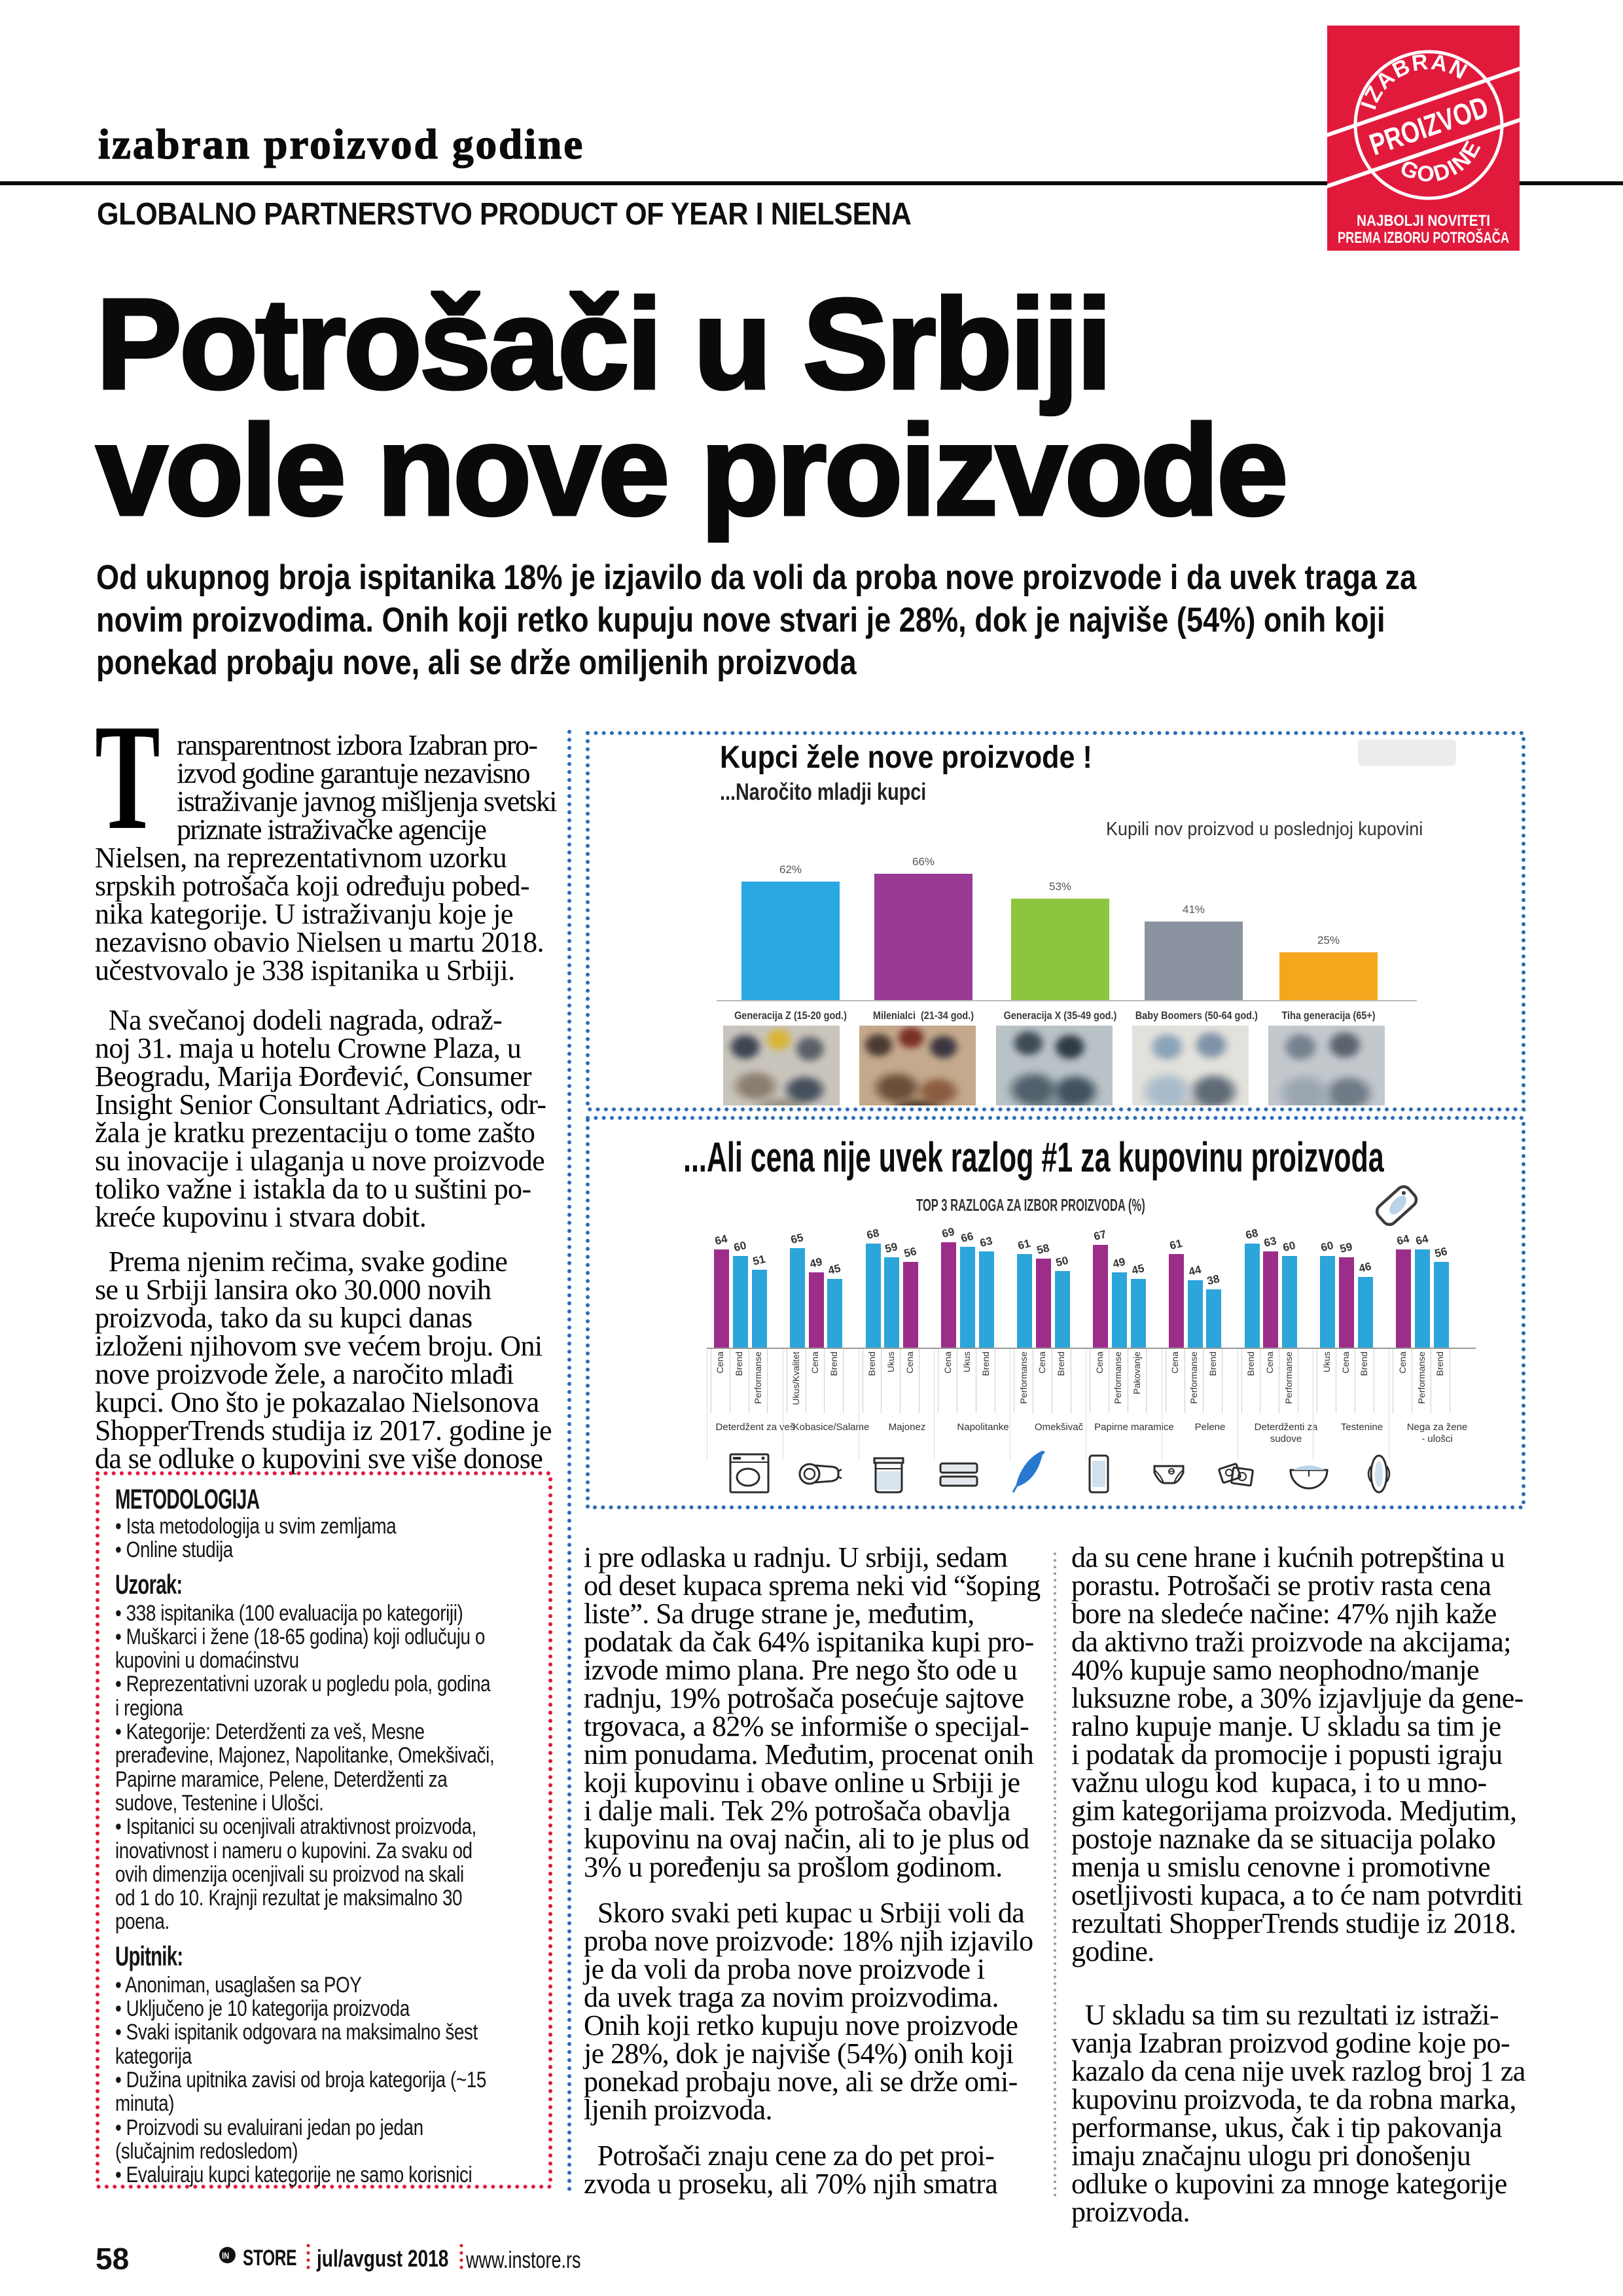 The width and height of the screenshot is (1623, 2296). I want to click on svg-text: PREMA IZBORU POTROŠAČA, so click(1424, 237).